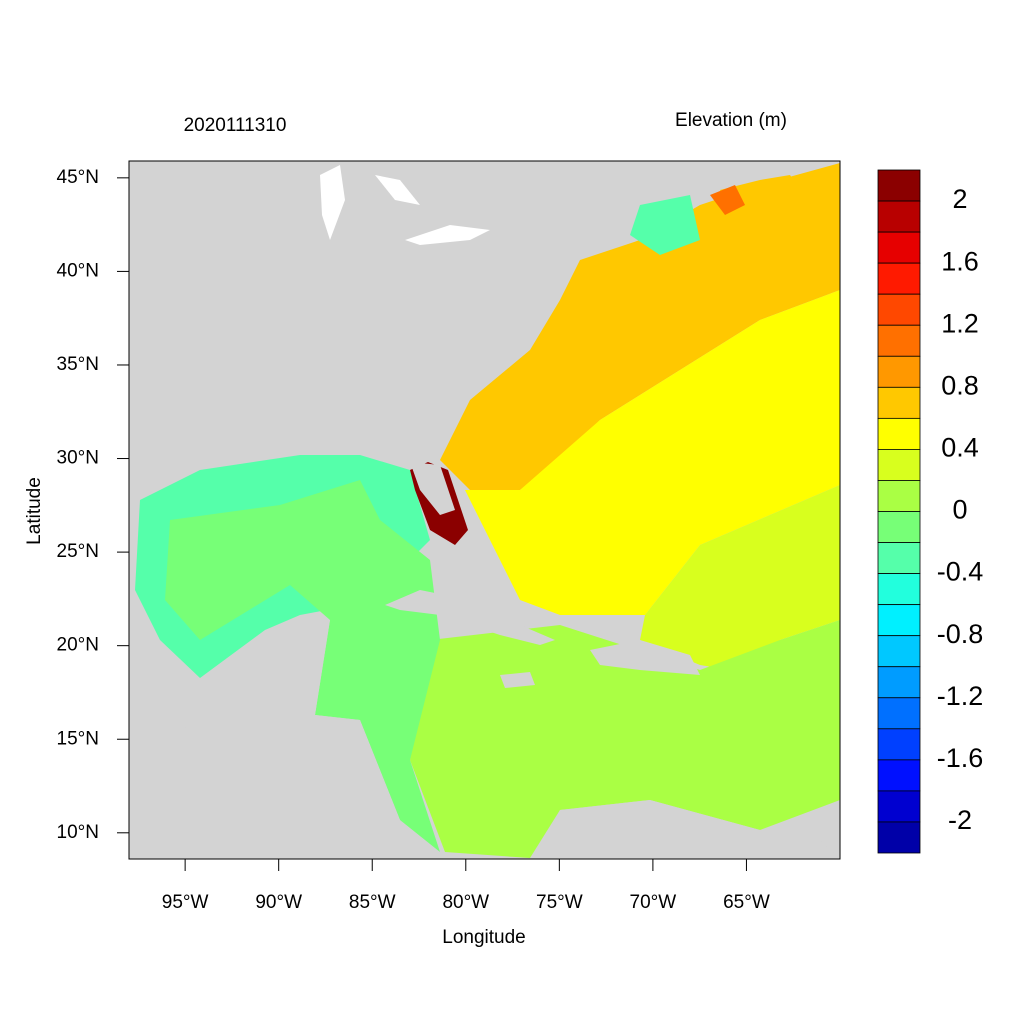 This screenshot has height=1024, width=1024. I want to click on x-tick-label: 70°W, so click(653, 902).